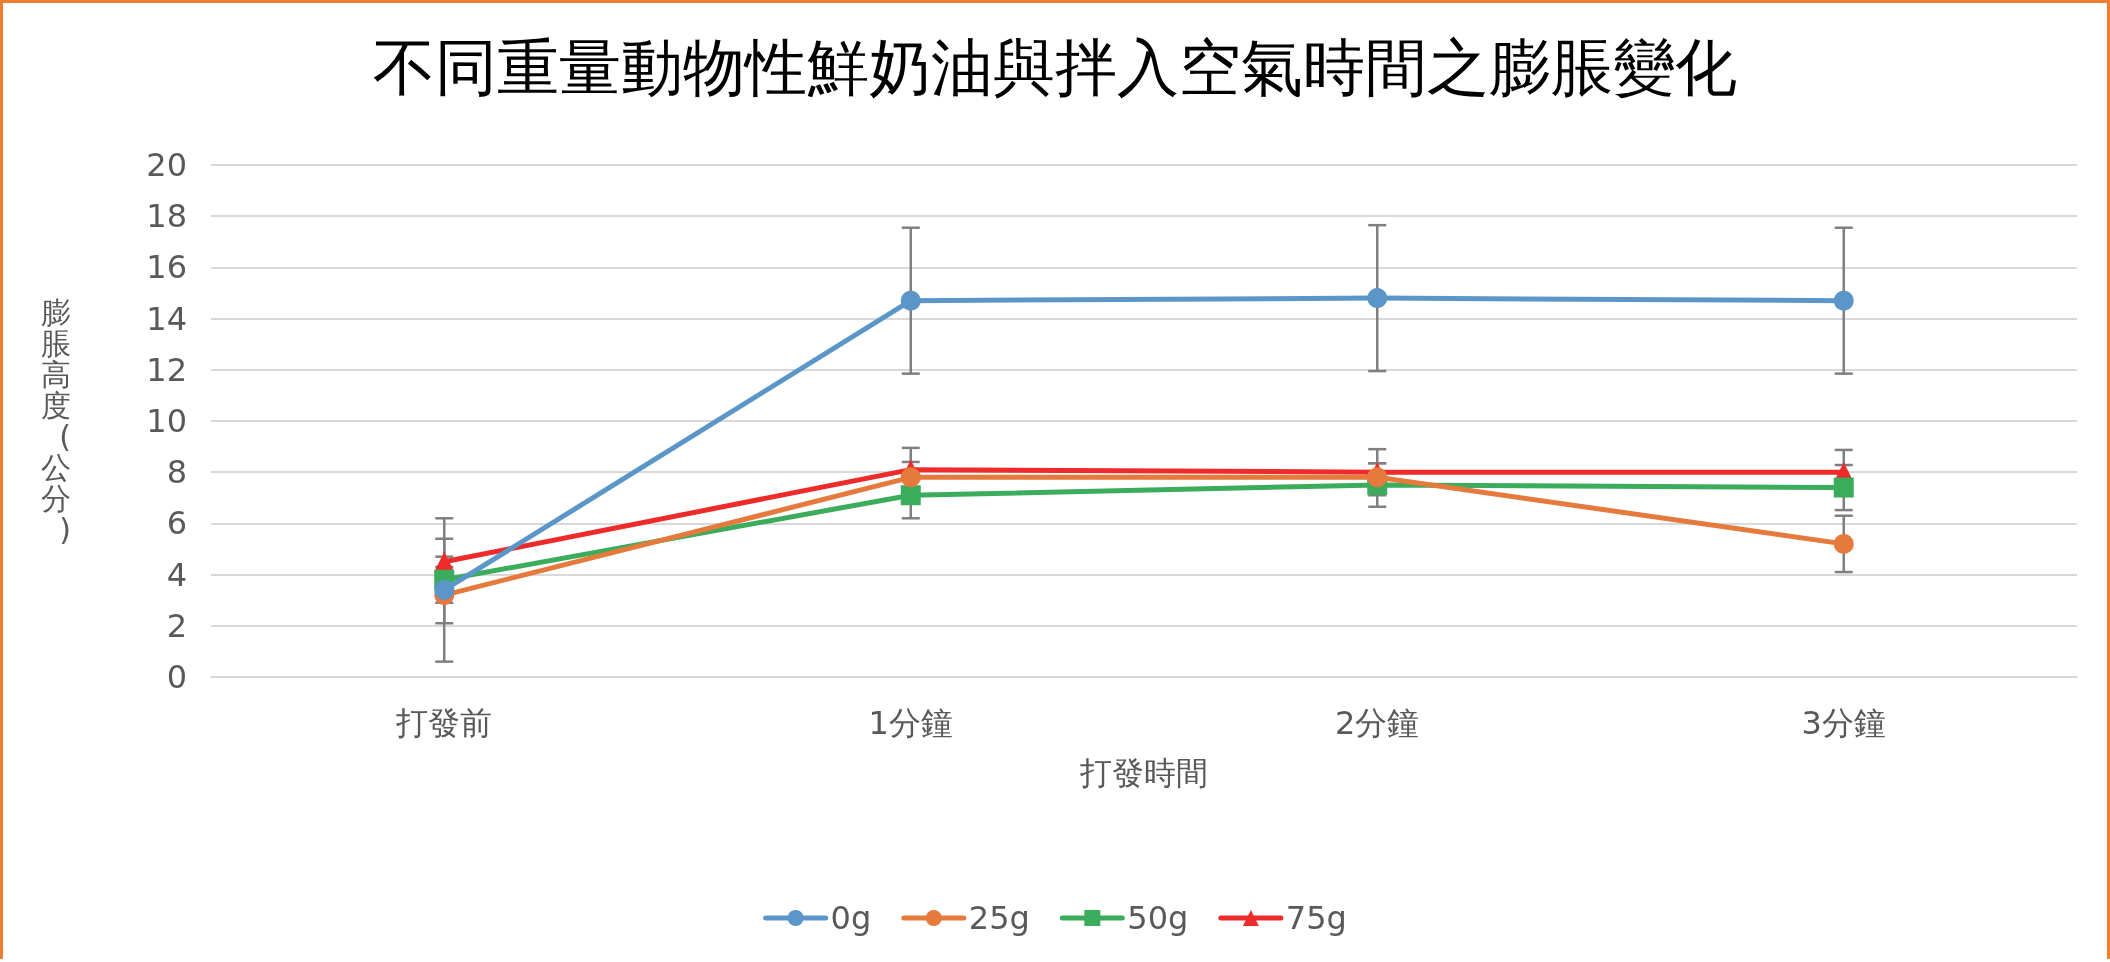 The width and height of the screenshot is (2110, 962). What do you see at coordinates (176, 523) in the screenshot?
I see `y-tick-label: 6` at bounding box center [176, 523].